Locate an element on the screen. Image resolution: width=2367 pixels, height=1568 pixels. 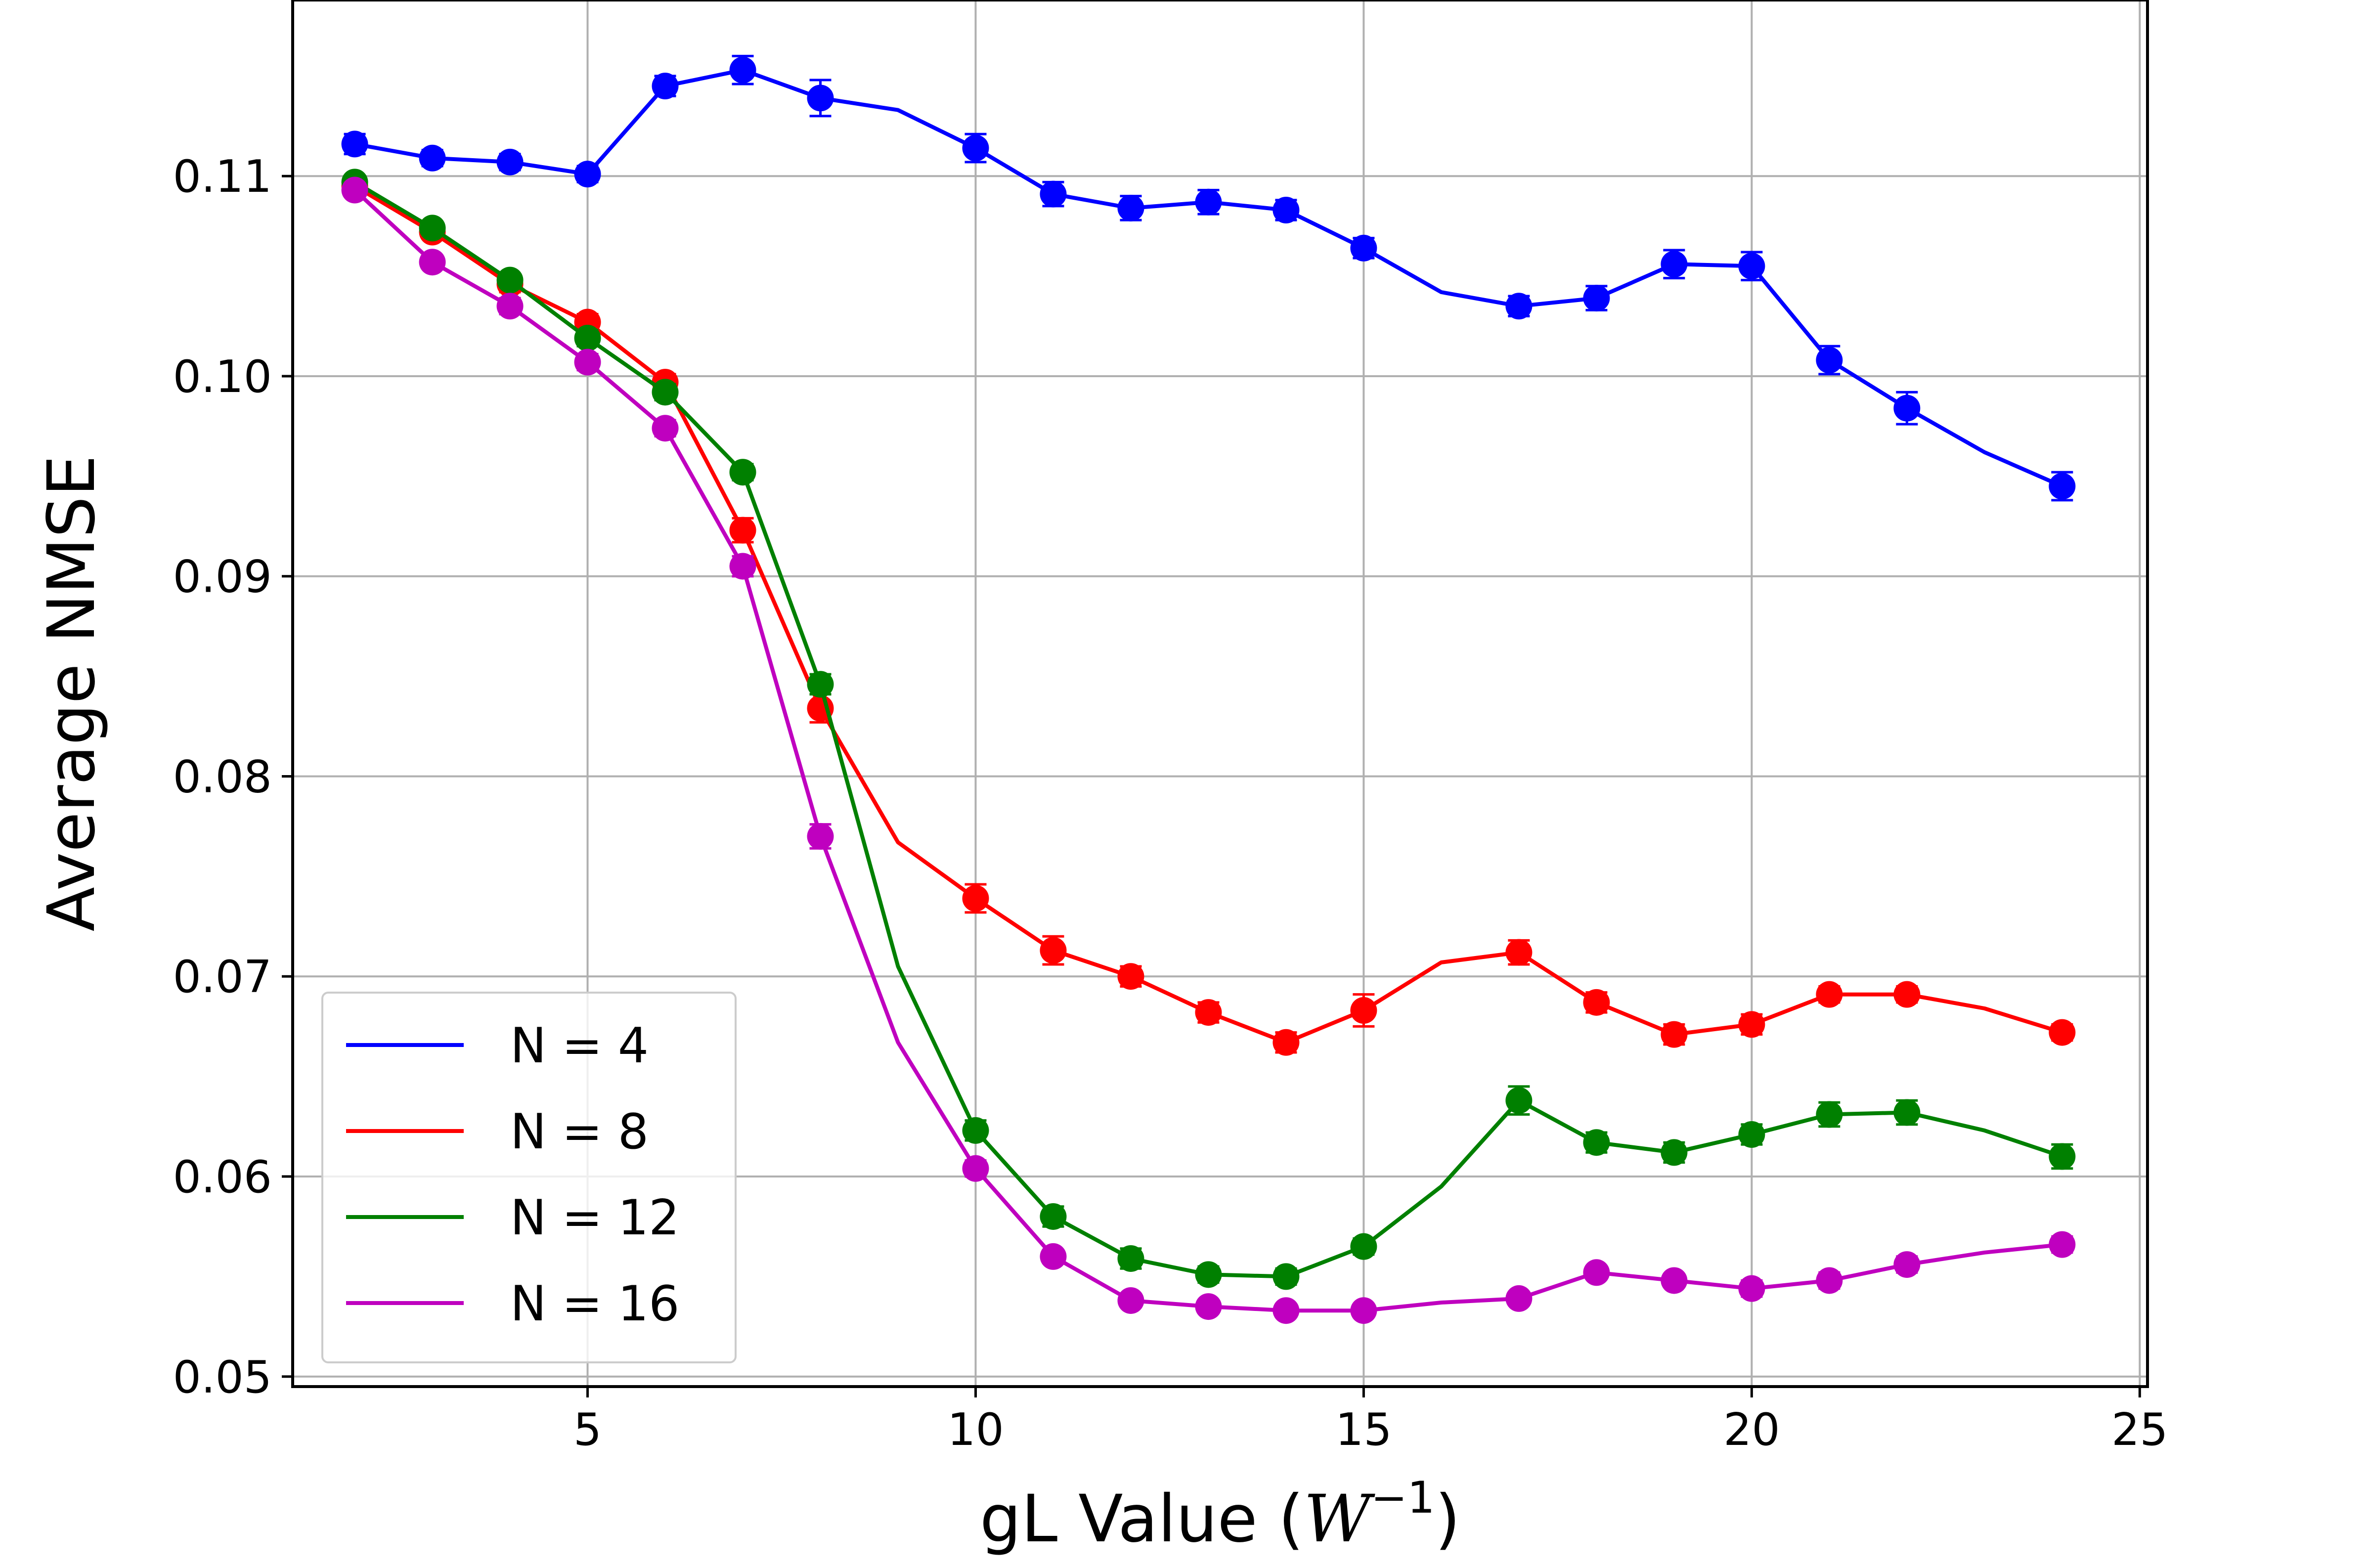
x-axis-label-main: gL Value ( is located at coordinates (1142, 1519).